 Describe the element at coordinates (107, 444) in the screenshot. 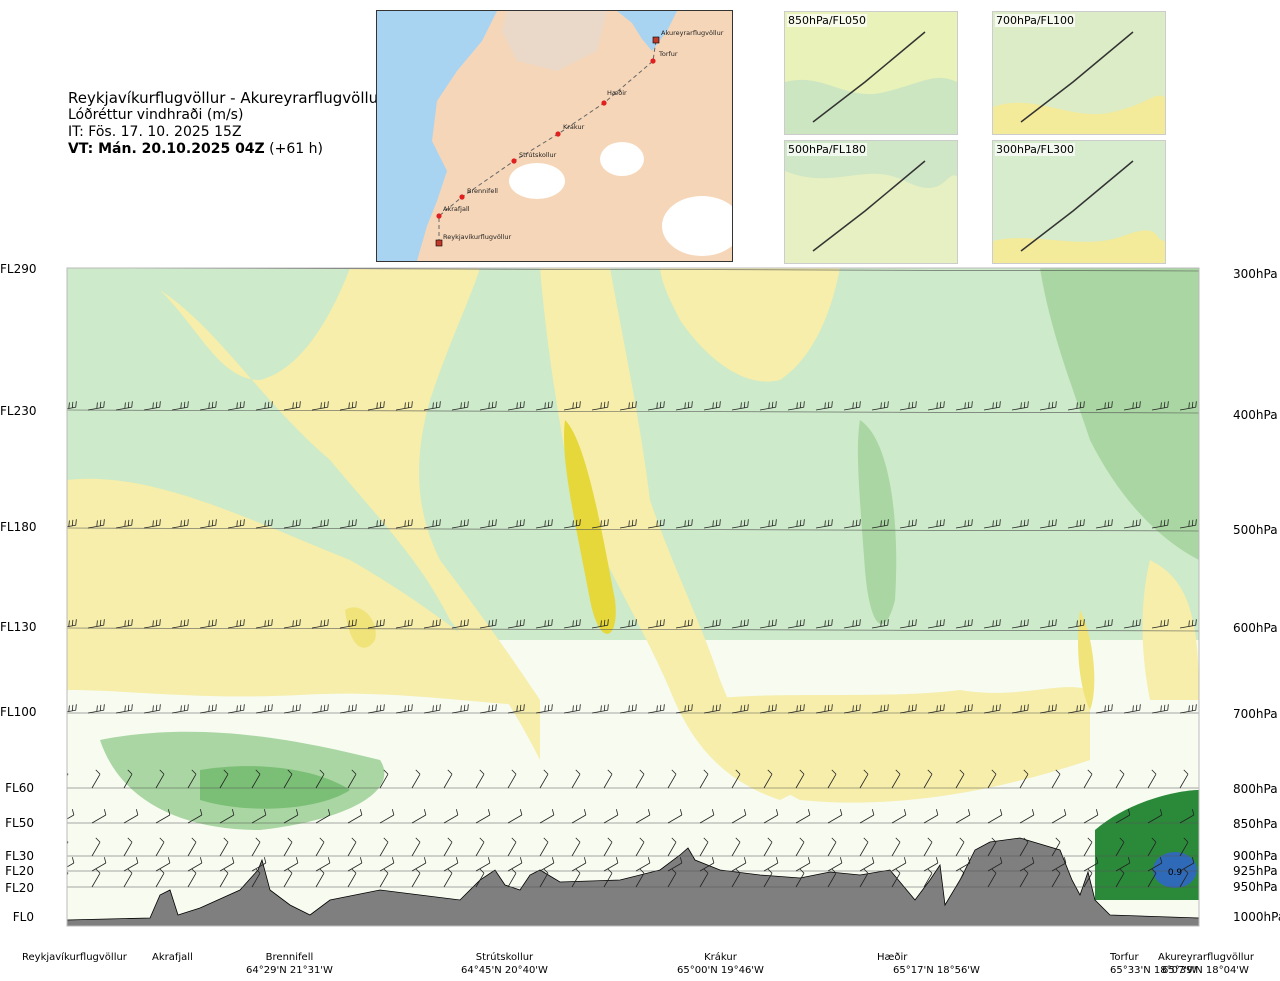

I see `field-left` at that location.